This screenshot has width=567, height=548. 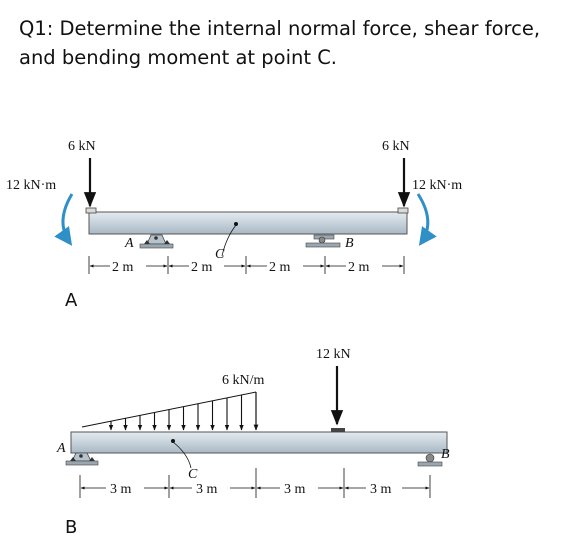 What do you see at coordinates (229, 240) in the screenshot?
I see `point-c-leader` at bounding box center [229, 240].